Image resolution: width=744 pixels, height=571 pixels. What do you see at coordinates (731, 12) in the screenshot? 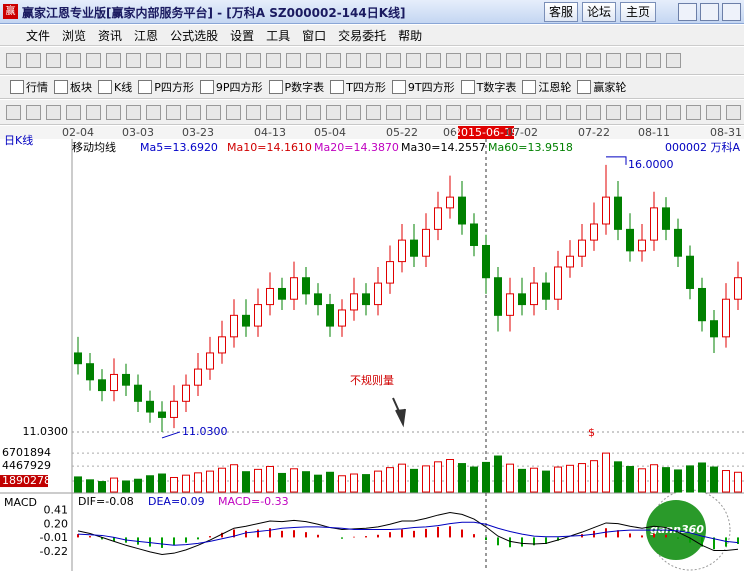
I see `close-button` at bounding box center [731, 12].